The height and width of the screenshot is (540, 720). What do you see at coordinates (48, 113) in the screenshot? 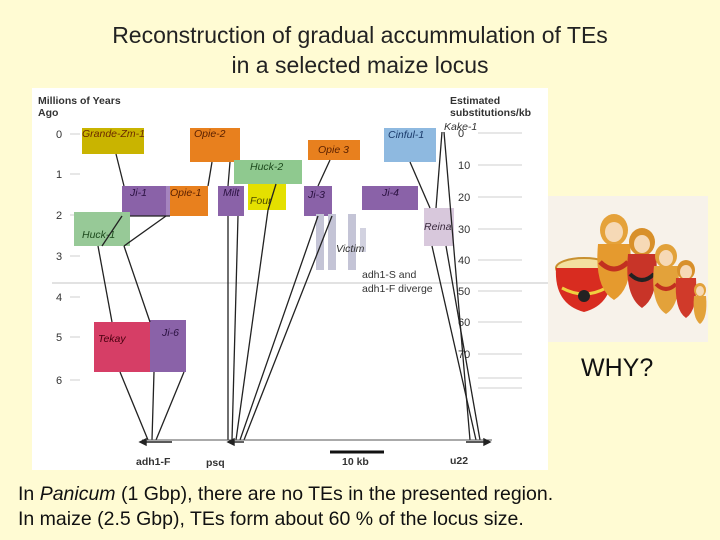
I see `left-axis-label-ago: Ago` at bounding box center [48, 113].